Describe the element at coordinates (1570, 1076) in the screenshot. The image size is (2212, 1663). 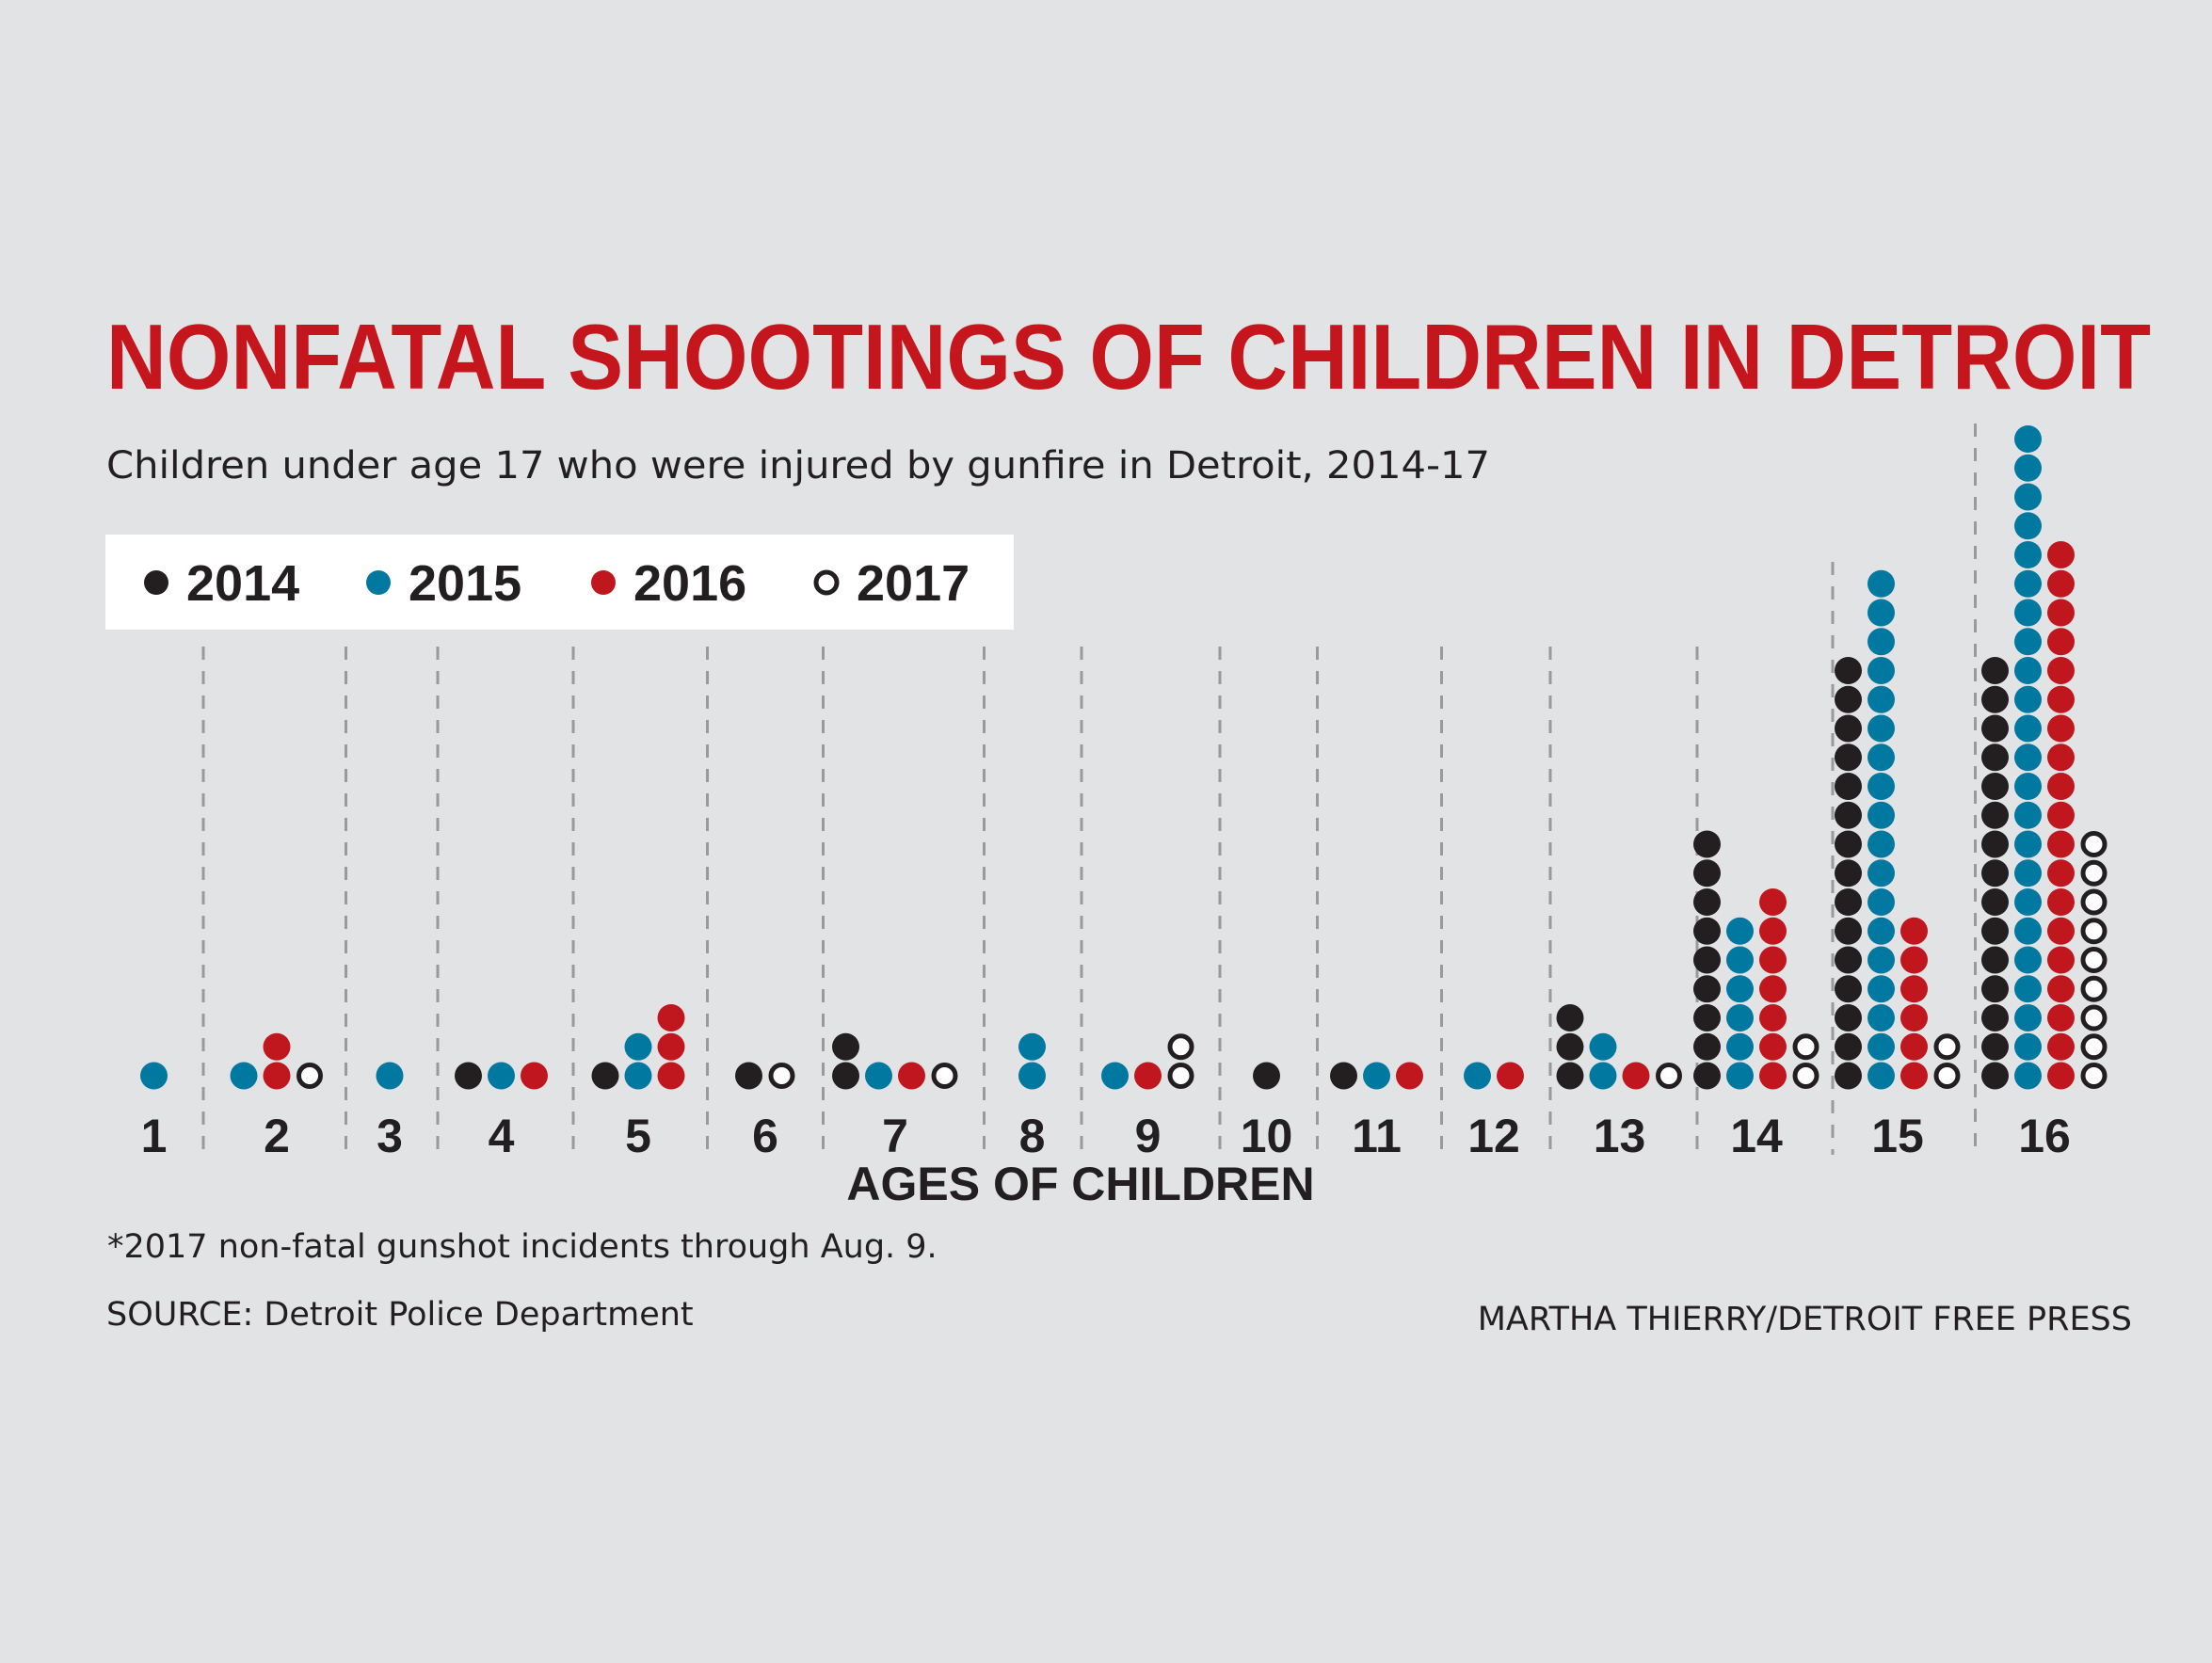
I see `dot-age-13-2014` at that location.